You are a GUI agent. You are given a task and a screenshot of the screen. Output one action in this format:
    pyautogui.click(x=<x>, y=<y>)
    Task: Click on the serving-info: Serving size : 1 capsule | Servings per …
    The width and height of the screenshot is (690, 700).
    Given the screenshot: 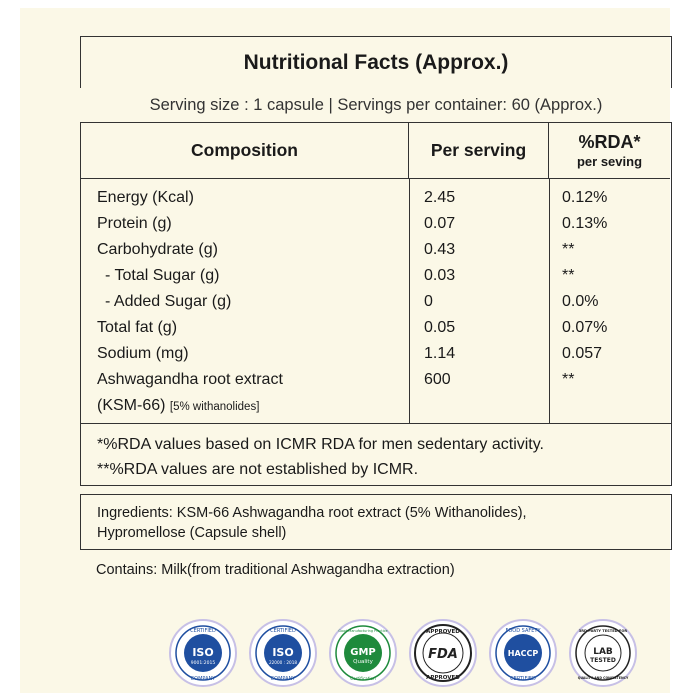 What is the action you would take?
    pyautogui.click(x=376, y=104)
    